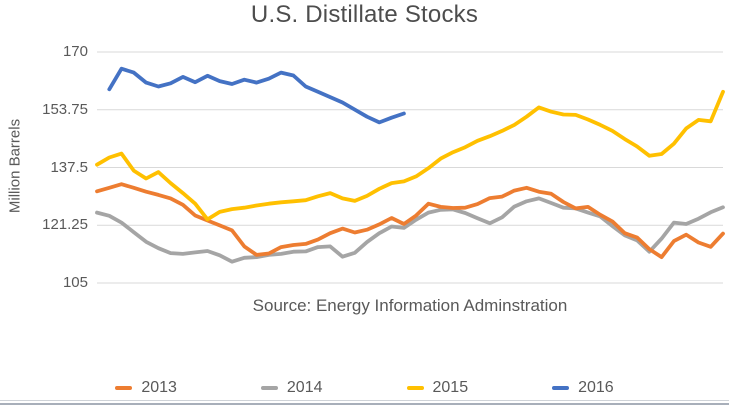 The height and width of the screenshot is (405, 729). What do you see at coordinates (450, 387) in the screenshot?
I see `legend-label-2015: 2015` at bounding box center [450, 387].